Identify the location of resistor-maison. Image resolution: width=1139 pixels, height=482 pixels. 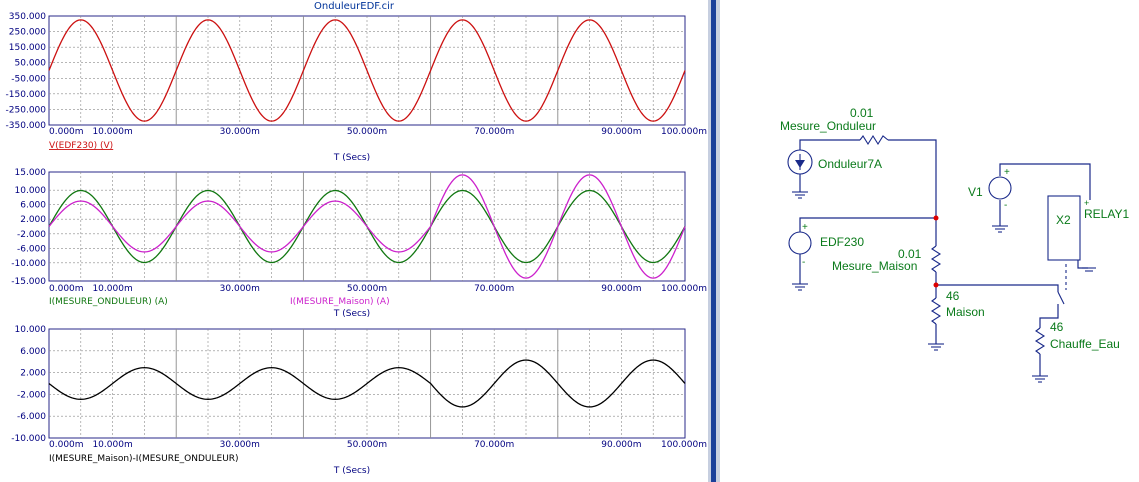
(936, 311).